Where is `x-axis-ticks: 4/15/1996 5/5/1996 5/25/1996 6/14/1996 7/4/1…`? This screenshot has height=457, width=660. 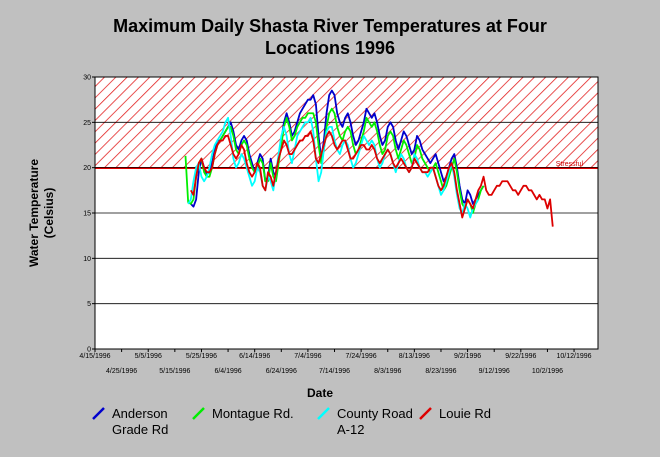 x-axis-ticks: 4/15/1996 5/5/1996 5/25/1996 6/14/1996 7/4/1… is located at coordinates (335, 362).